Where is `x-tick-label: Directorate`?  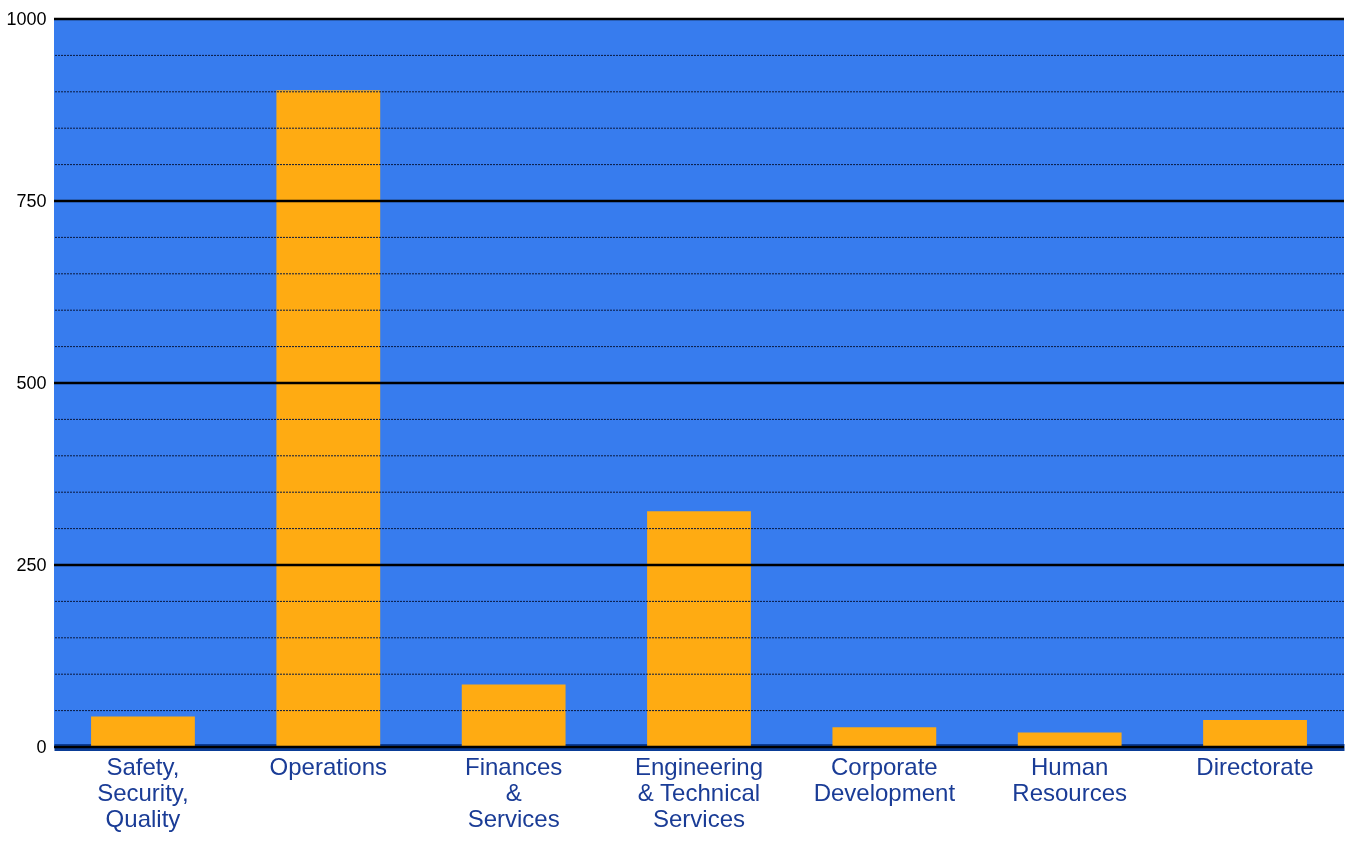 x-tick-label: Directorate is located at coordinates (1255, 766).